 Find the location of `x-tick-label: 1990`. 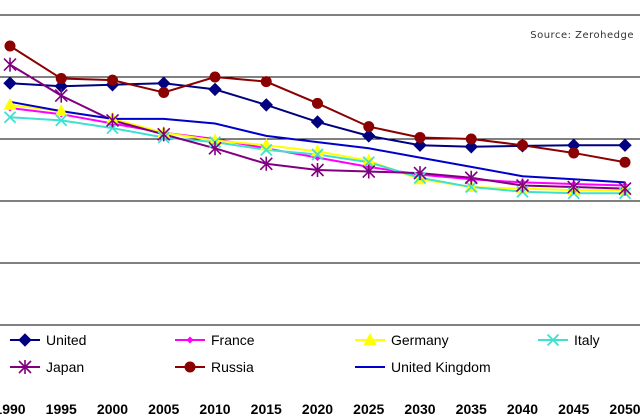

x-tick-label: 1990 is located at coordinates (13, 409).